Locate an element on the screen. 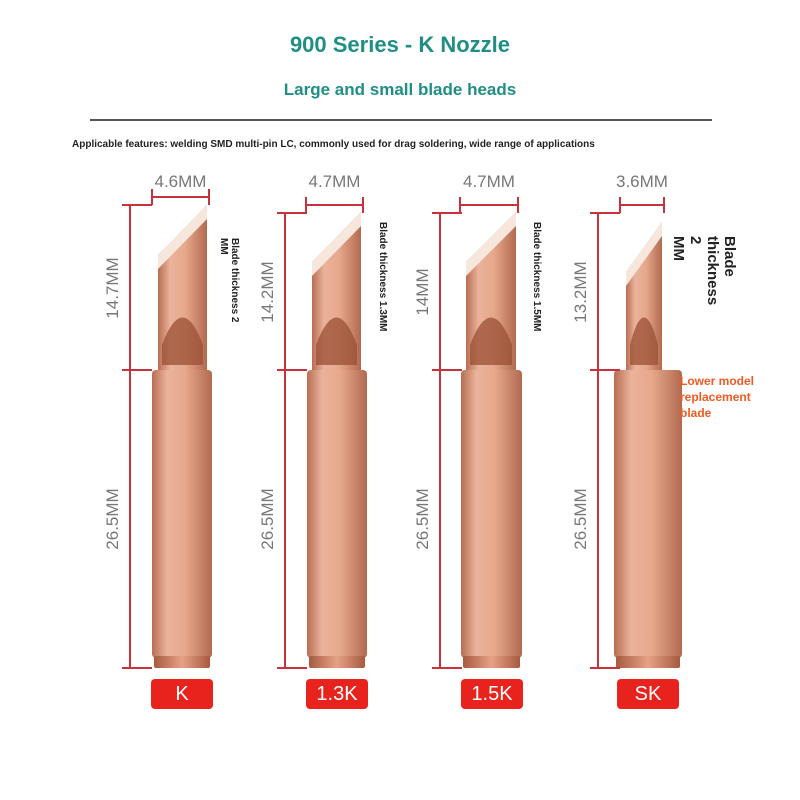 Image resolution: width=800 pixels, height=800 pixels. width-label: 4.6MM is located at coordinates (180, 181).